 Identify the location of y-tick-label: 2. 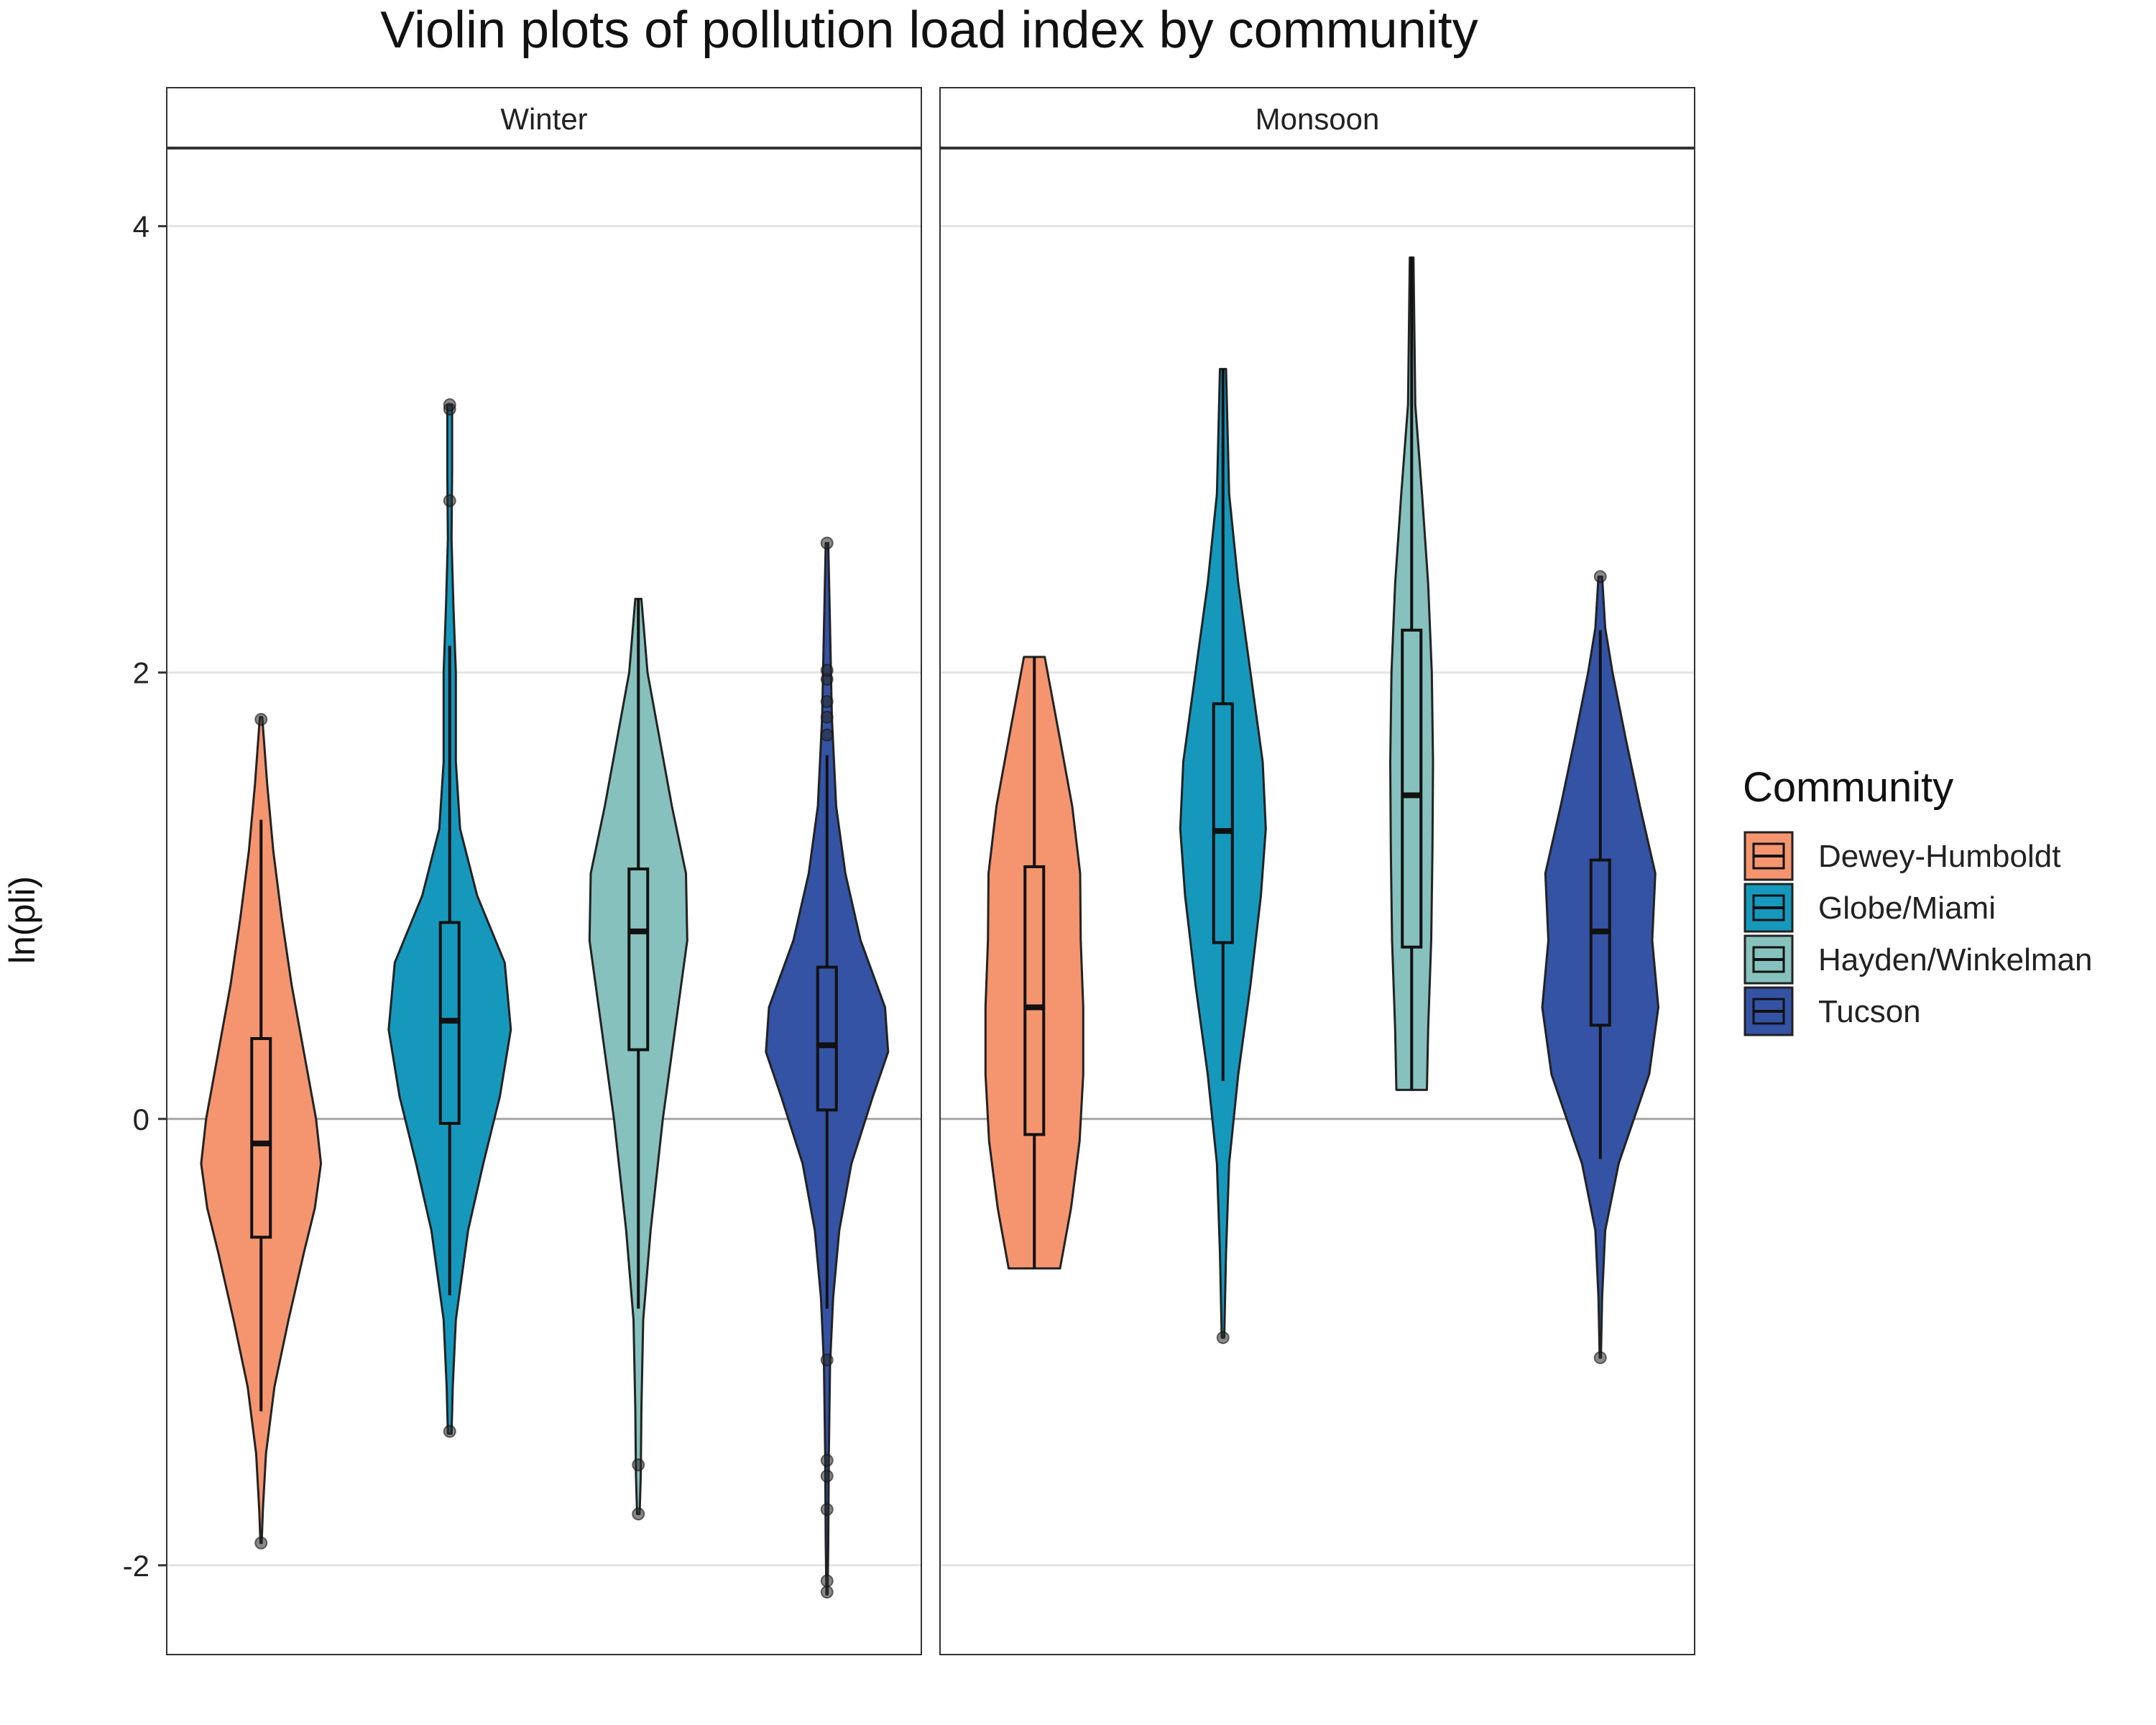
(141, 673).